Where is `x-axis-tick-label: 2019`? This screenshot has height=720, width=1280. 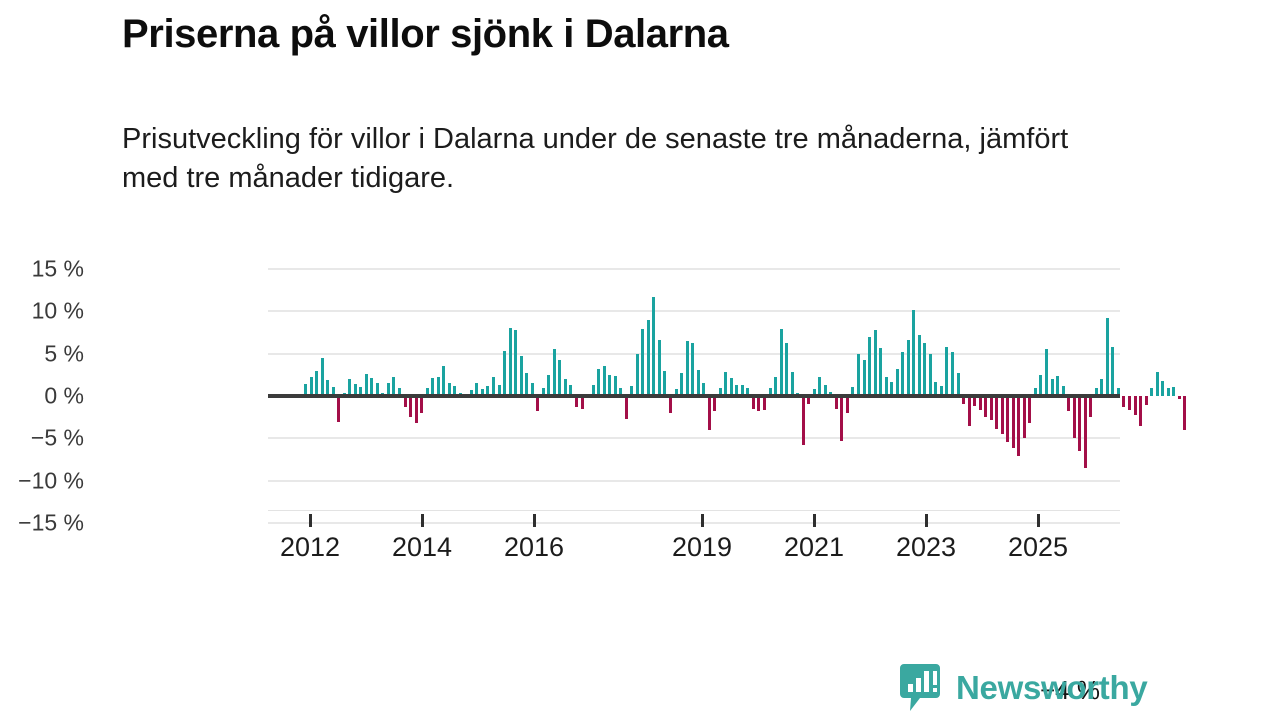
x-axis-tick-label: 2019 is located at coordinates (702, 547).